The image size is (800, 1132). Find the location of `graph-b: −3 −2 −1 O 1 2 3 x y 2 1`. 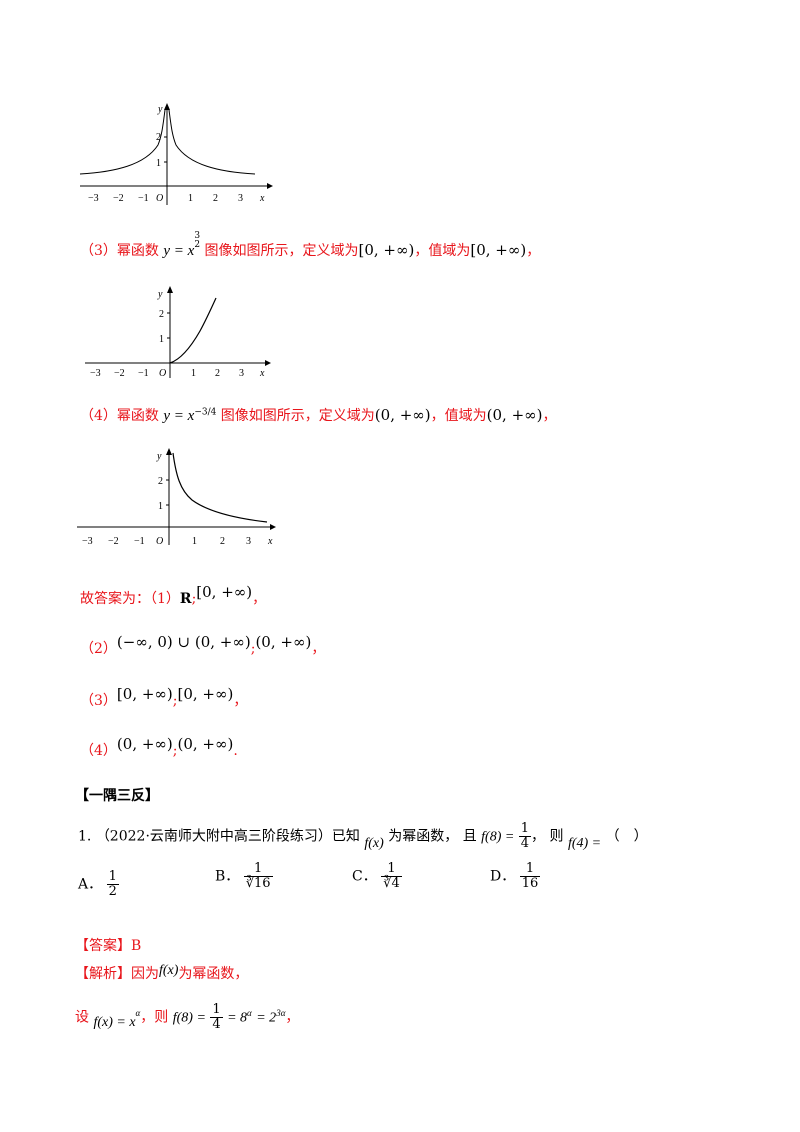

graph-b: −3 −2 −1 O 1 2 3 x y 2 1 is located at coordinates (180, 333).